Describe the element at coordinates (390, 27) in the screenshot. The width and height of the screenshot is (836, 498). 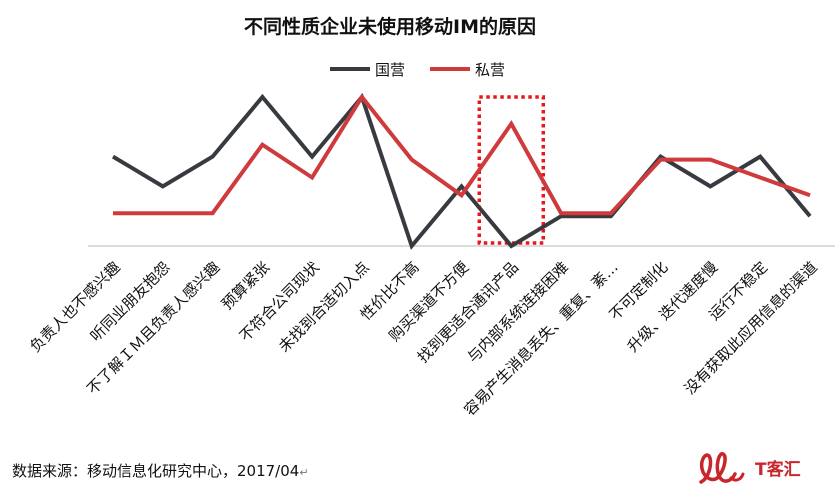
I see `chart-title: 不同性质企业未使用移动IM的原因` at that location.